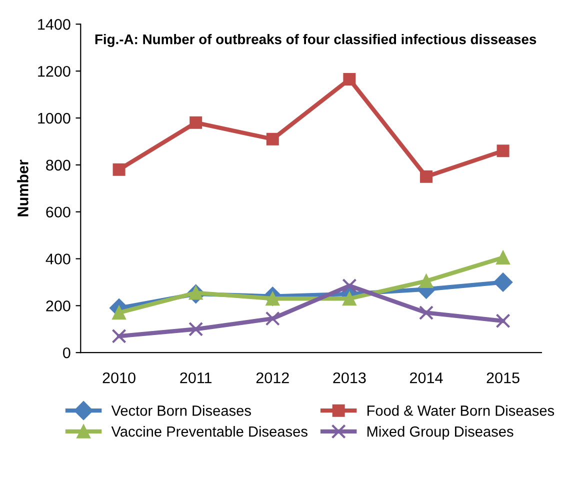  I want to click on x-tick-label: 2013, so click(349, 378).